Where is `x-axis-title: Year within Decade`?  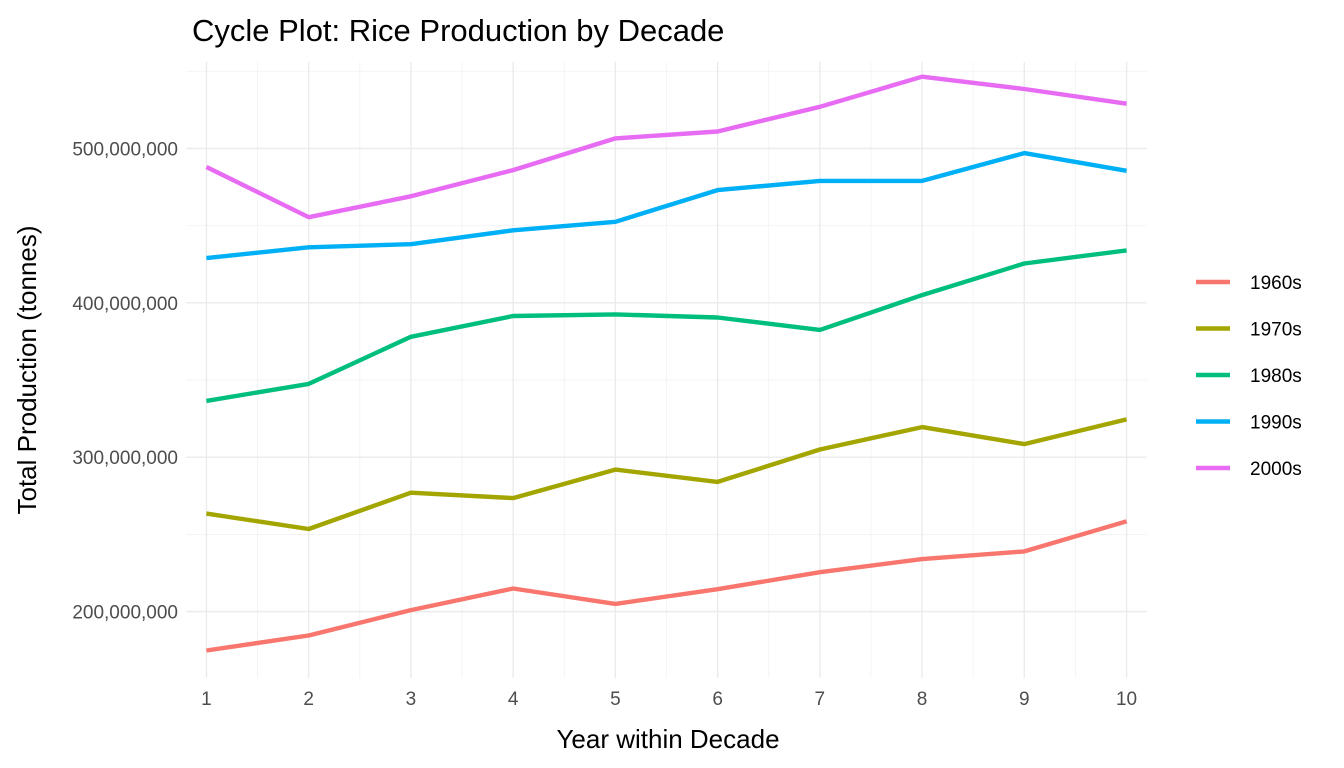
x-axis-title: Year within Decade is located at coordinates (667, 739).